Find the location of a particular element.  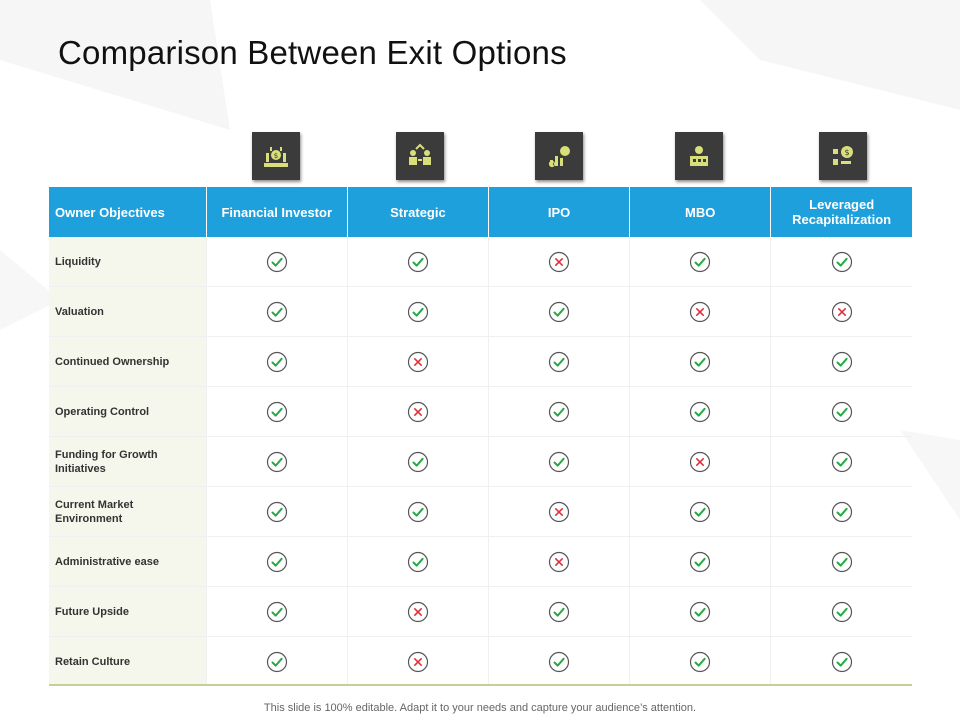

ipo-icon is located at coordinates (559, 156).